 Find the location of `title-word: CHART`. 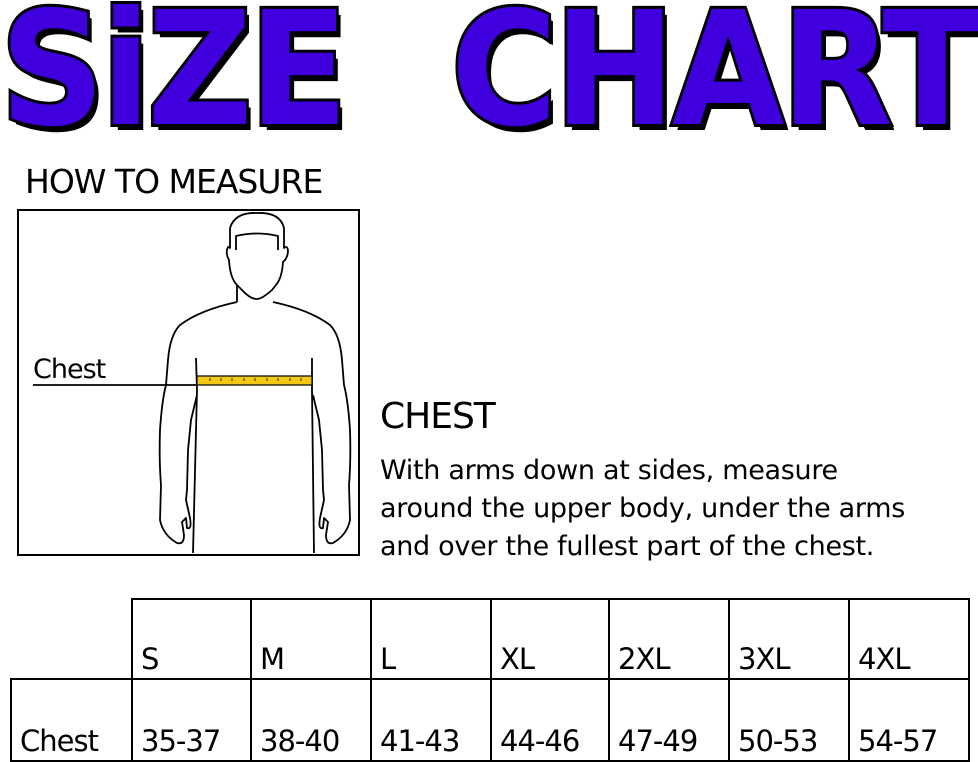

title-word: CHART is located at coordinates (713, 82).